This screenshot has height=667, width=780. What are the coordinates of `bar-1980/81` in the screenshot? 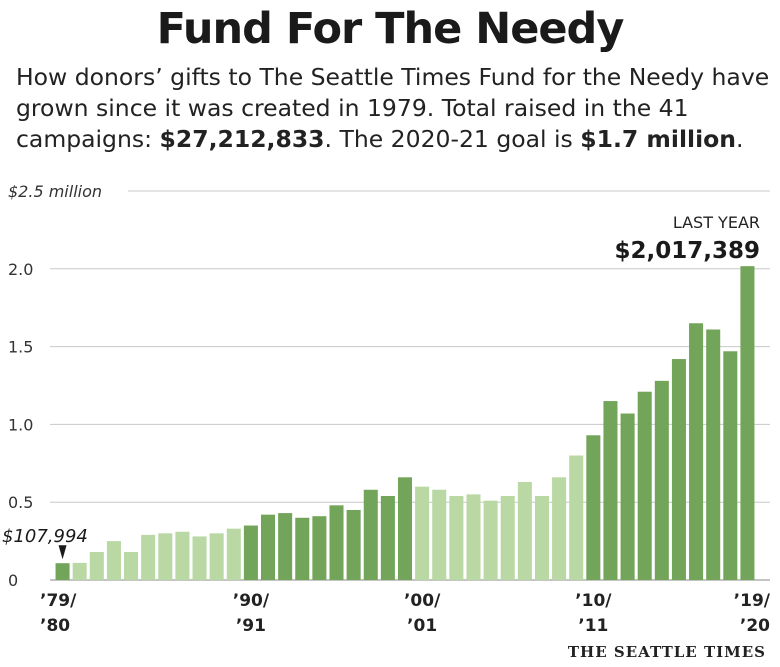 It's located at (79, 571).